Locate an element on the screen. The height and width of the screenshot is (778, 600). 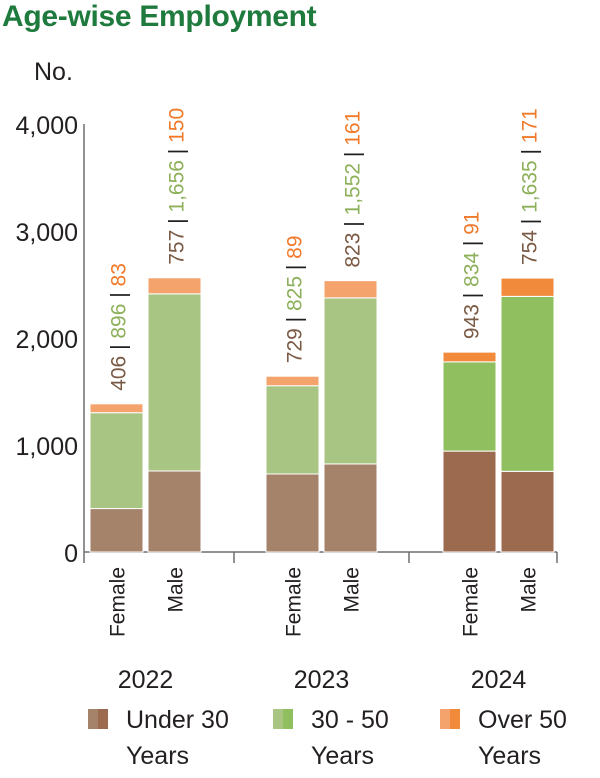
legend-label-30-50: 30 - 50 Years is located at coordinates (350, 738).